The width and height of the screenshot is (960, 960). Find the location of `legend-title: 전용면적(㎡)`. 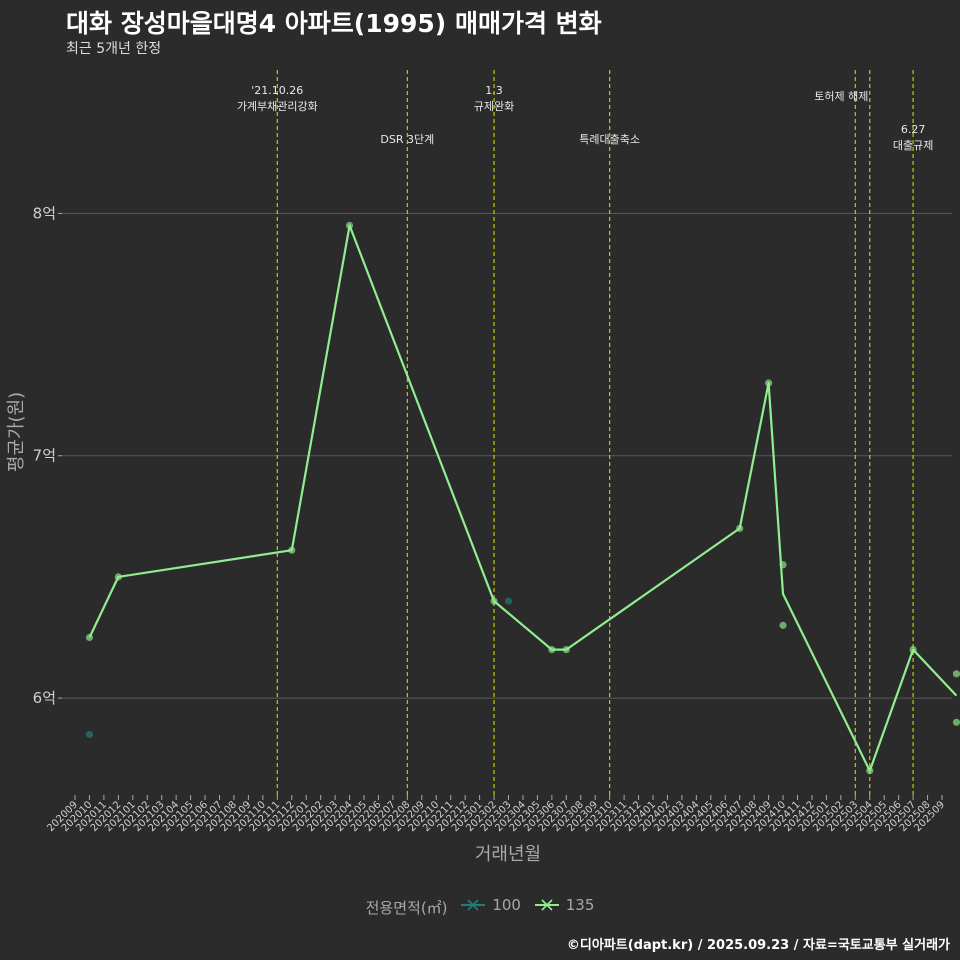

legend-title: 전용면적(㎡) is located at coordinates (406, 908).